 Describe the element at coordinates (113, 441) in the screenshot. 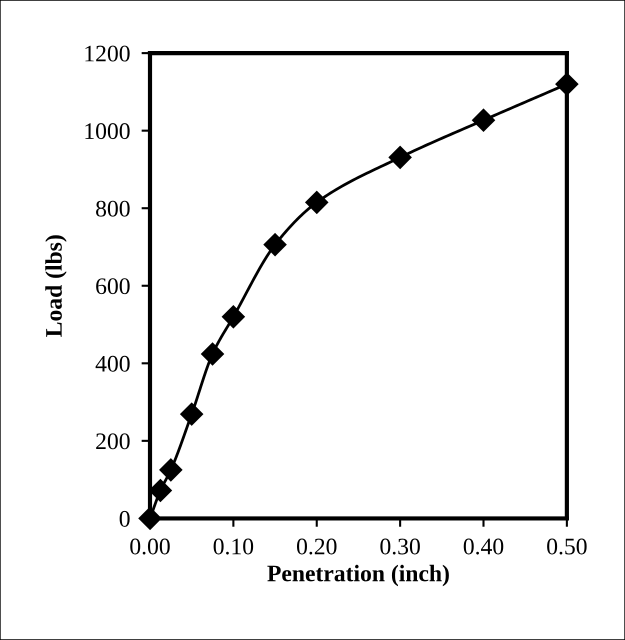

I see `y-tick-label: 200` at that location.